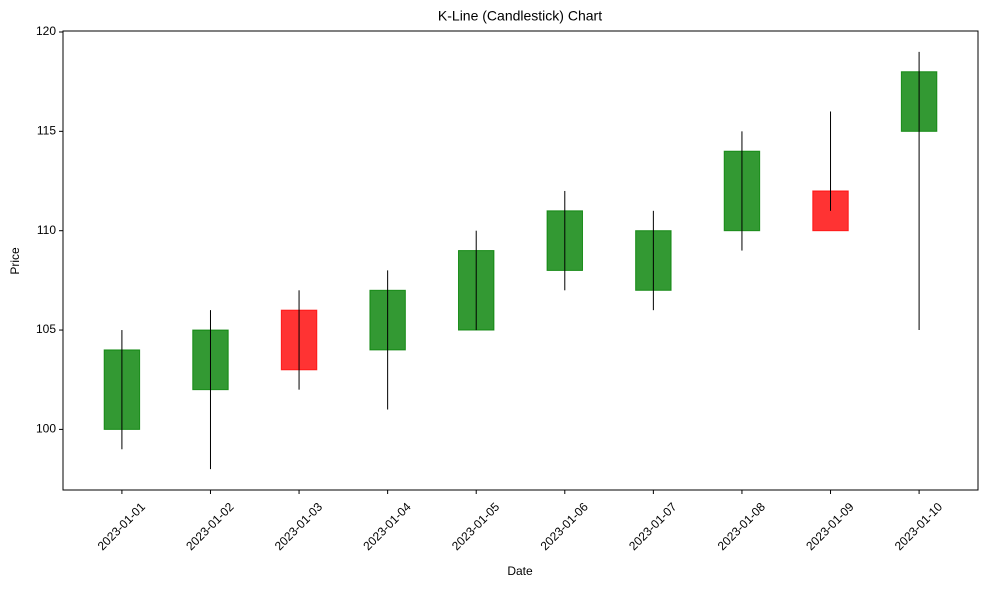 This screenshot has height=590, width=989. What do you see at coordinates (46, 230) in the screenshot?
I see `y-tick-label: 110` at bounding box center [46, 230].